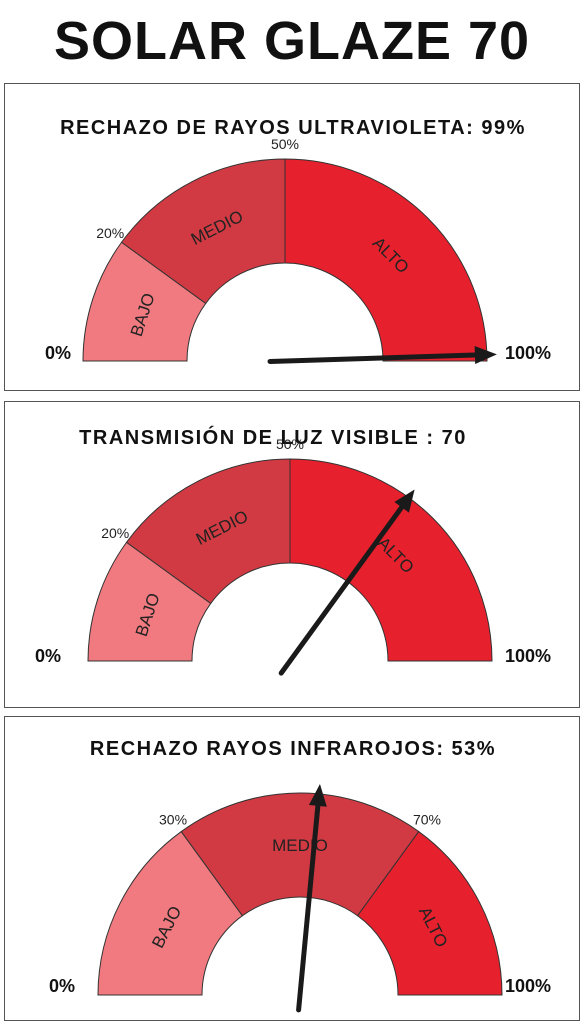 This screenshot has width=584, height=1024. I want to click on gauge-zone-bajo, so click(170, 913).